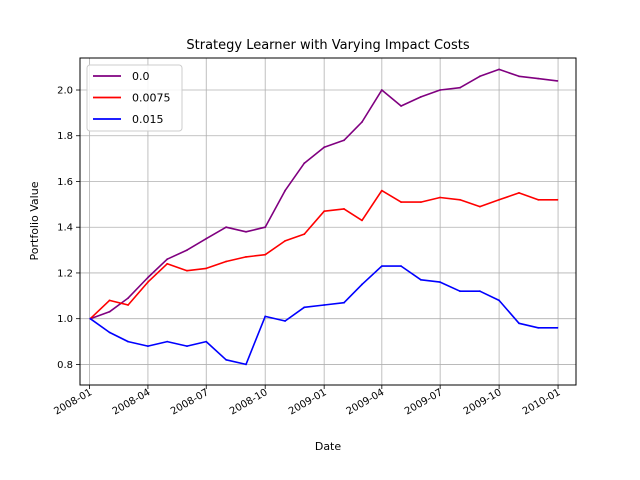 The image size is (640, 480). I want to click on y-tick-label: 1.8, so click(65, 136).